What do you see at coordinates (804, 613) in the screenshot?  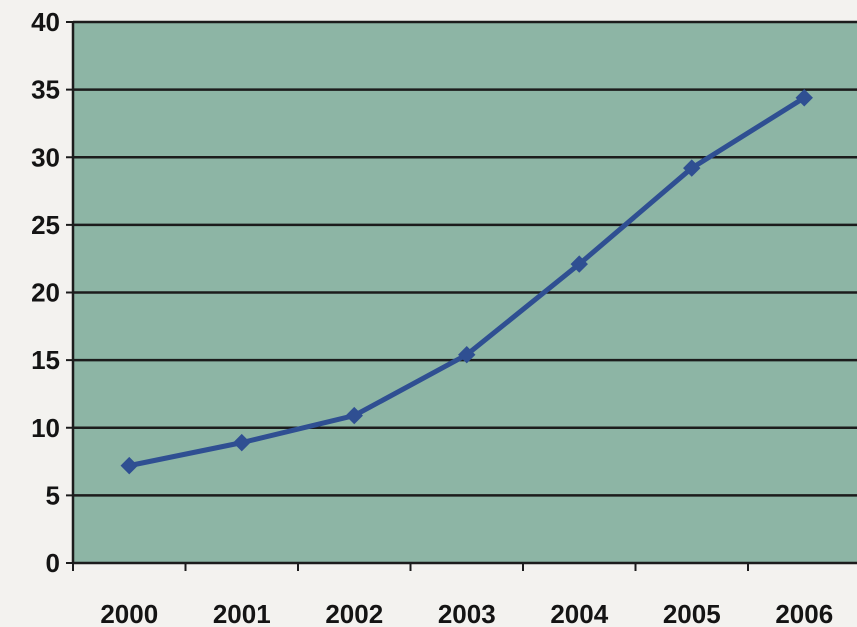 I see `x-tick-label: 2006` at bounding box center [804, 613].